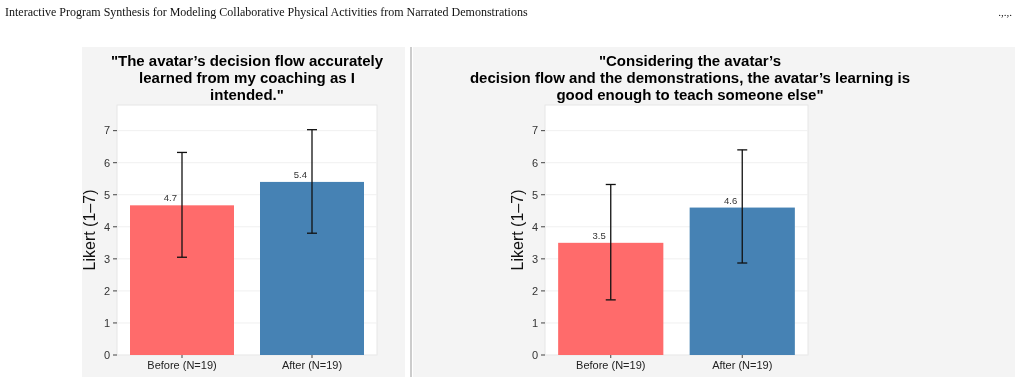 The width and height of the screenshot is (1020, 383). Describe the element at coordinates (731, 200) in the screenshot. I see `data-label: 4.6` at that location.